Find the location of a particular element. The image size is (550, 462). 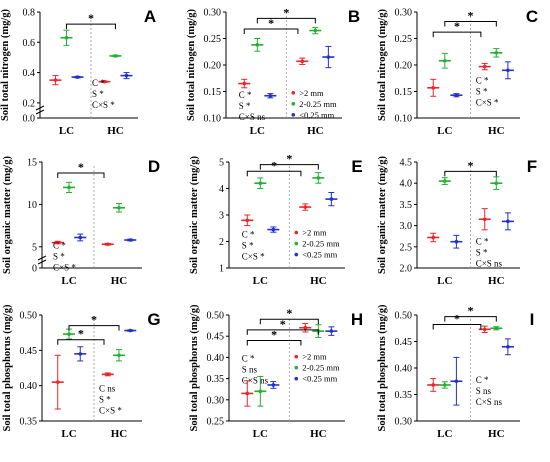

y-axis-label: Soil total phosphorus (mg/g) is located at coordinates (194, 367).